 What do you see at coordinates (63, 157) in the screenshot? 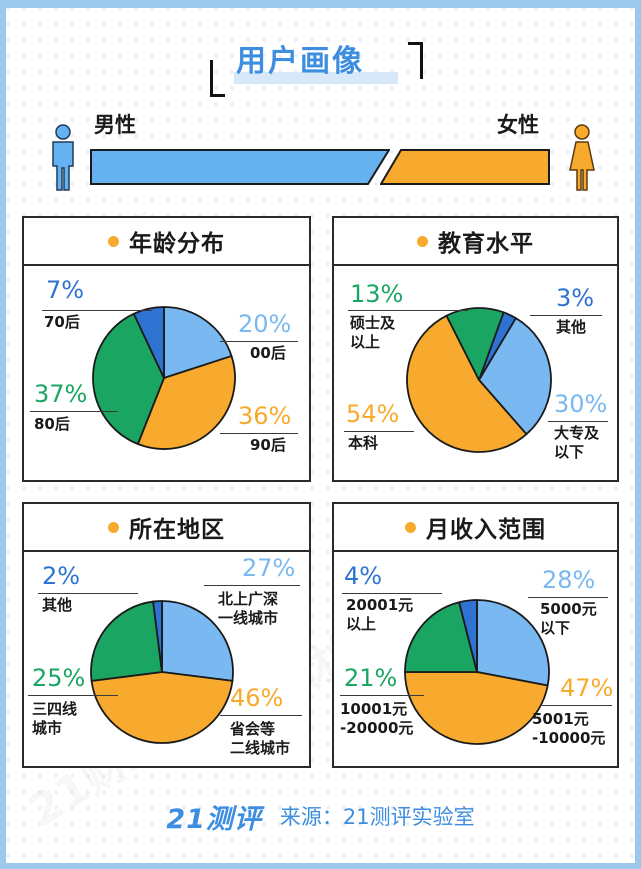
I see `male-icon` at bounding box center [63, 157].